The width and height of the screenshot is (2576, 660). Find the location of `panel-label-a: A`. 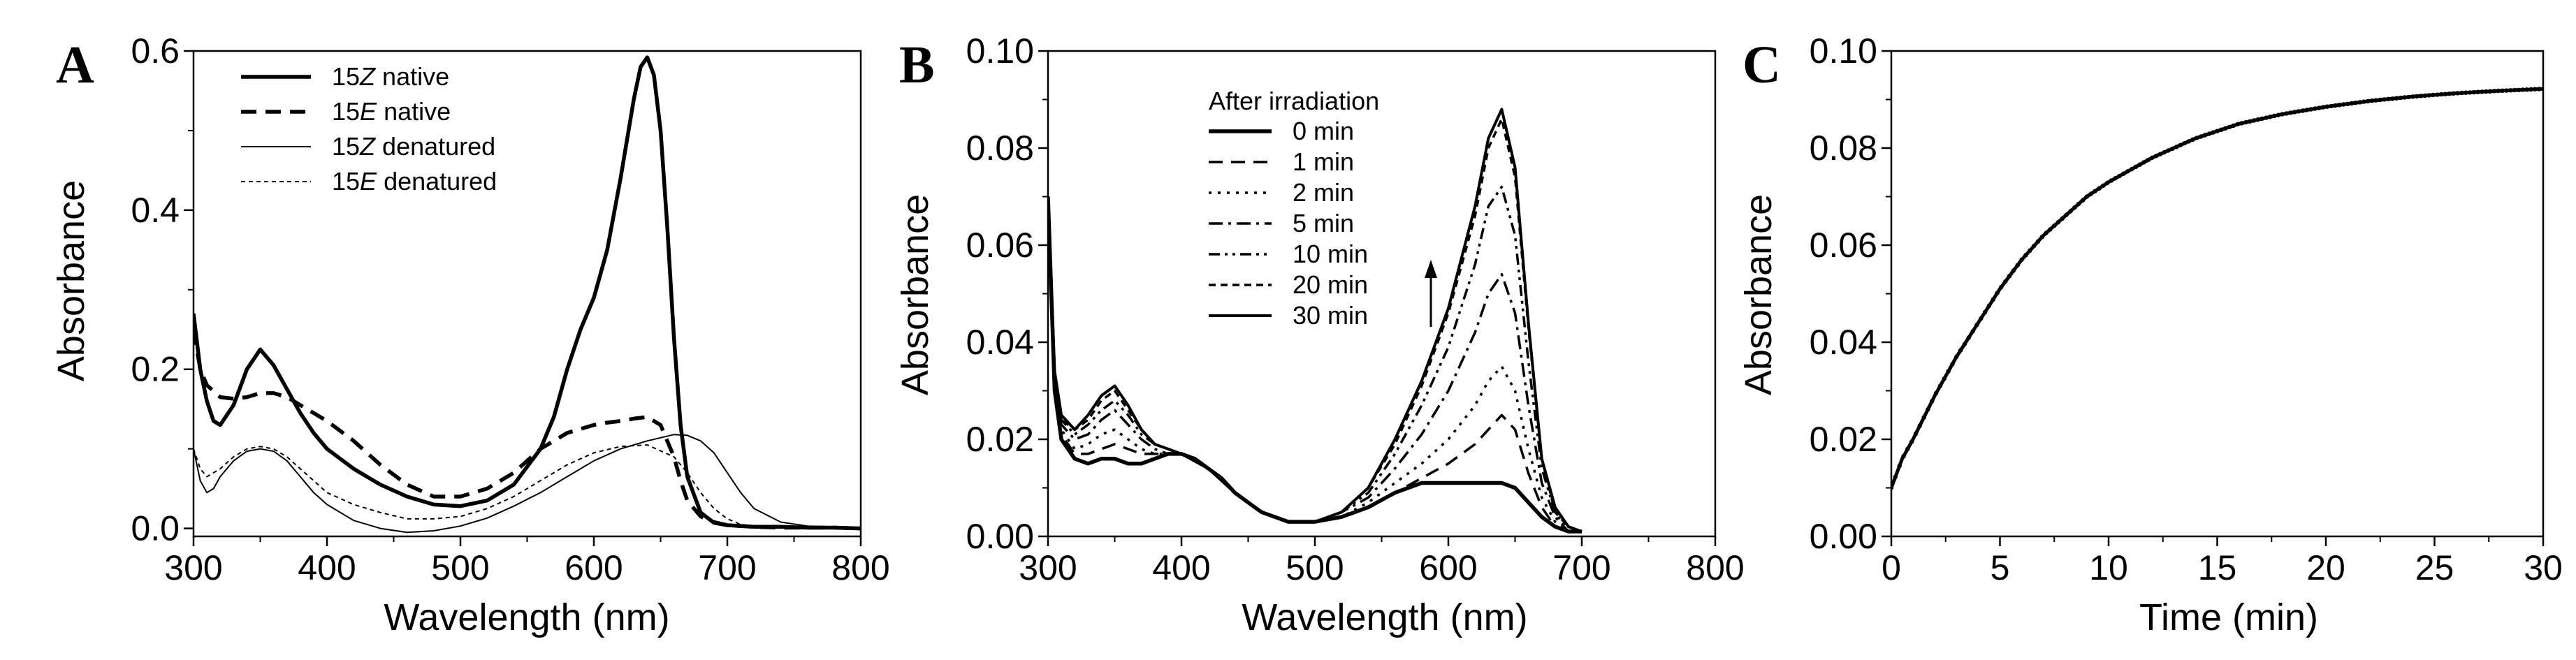

panel-label-a: A is located at coordinates (75, 65).